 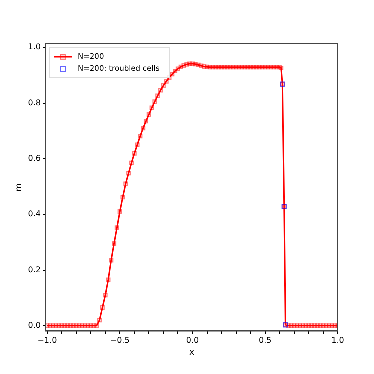 What do you see at coordinates (34, 325) in the screenshot?
I see `y-tick-label: 0.0` at bounding box center [34, 325].